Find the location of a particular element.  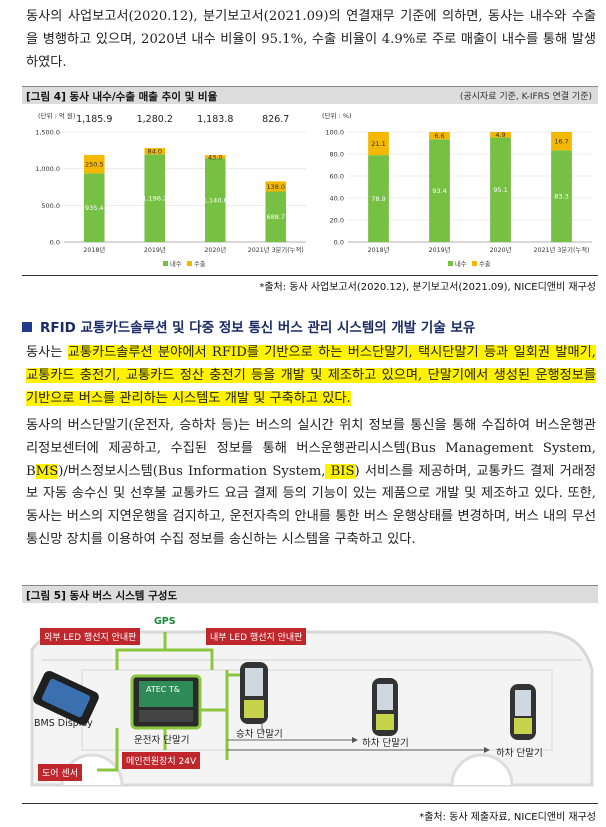

section-square-icon is located at coordinates (27, 327).